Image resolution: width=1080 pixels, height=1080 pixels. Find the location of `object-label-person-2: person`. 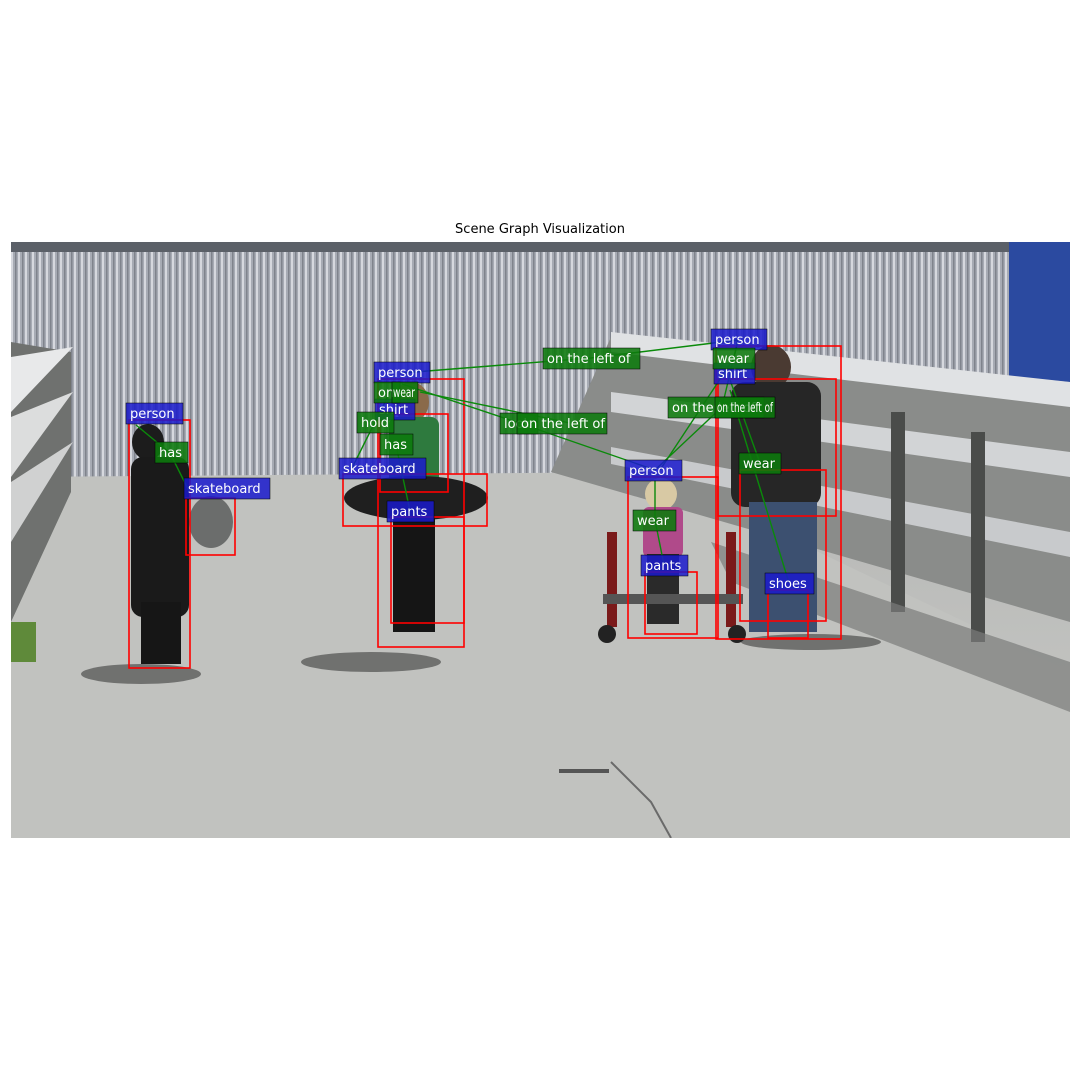

object-label-person-2: person is located at coordinates (402, 372).